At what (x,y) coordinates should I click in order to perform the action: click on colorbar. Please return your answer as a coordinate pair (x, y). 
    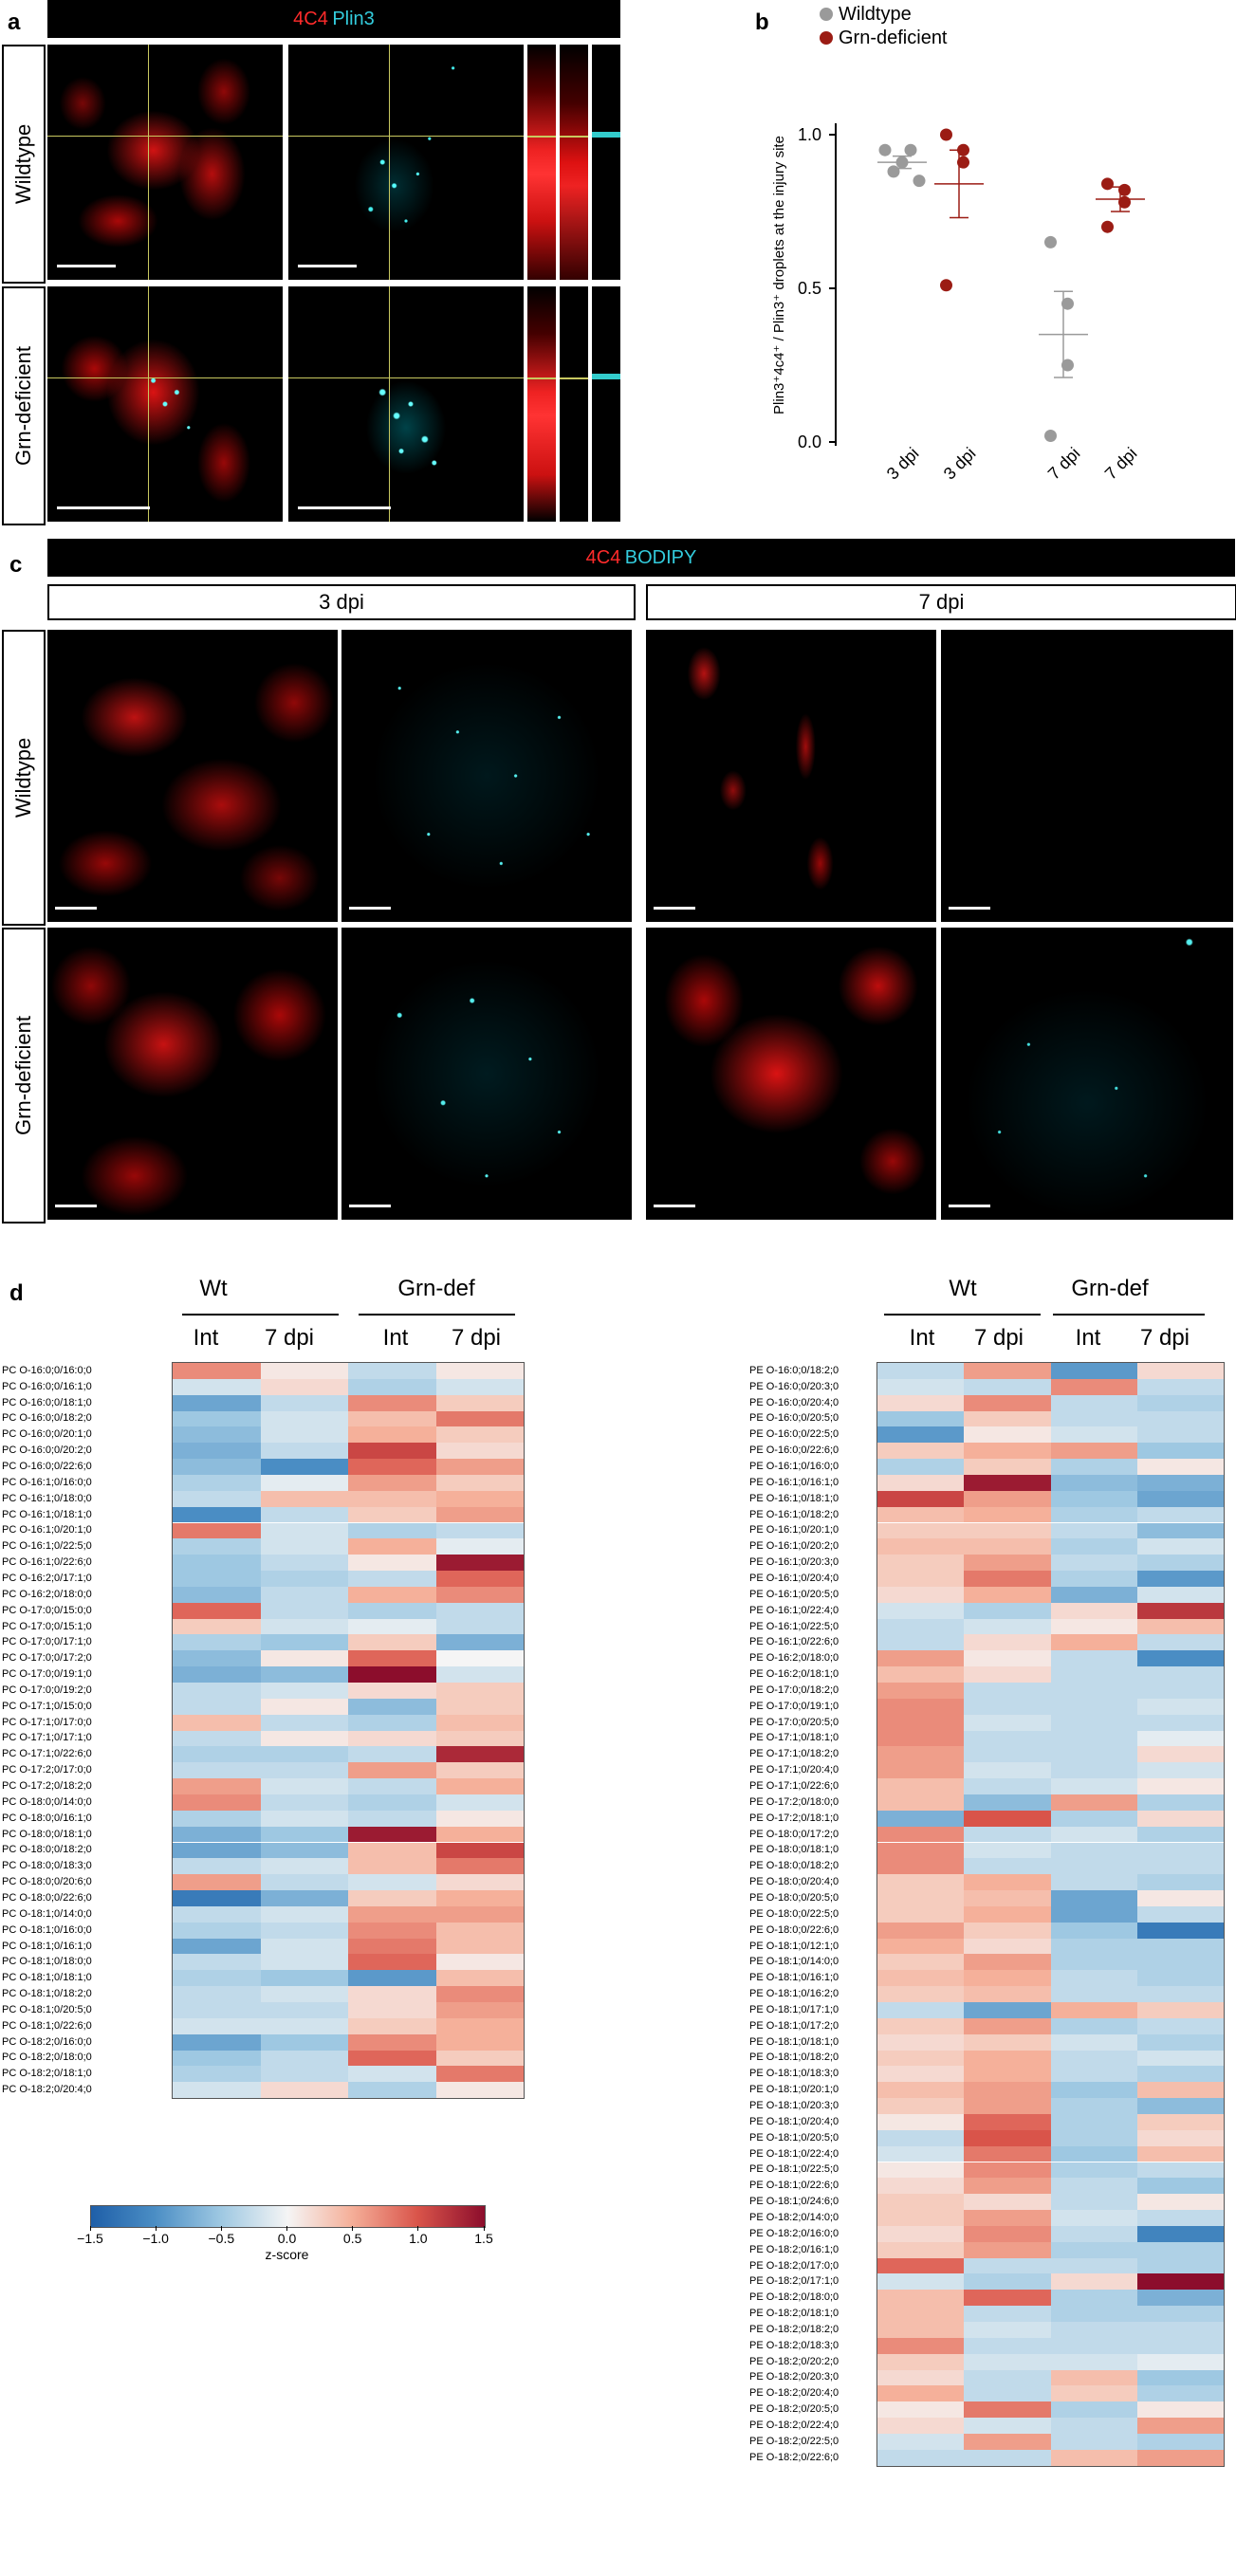
    Looking at the image, I should click on (288, 2216).